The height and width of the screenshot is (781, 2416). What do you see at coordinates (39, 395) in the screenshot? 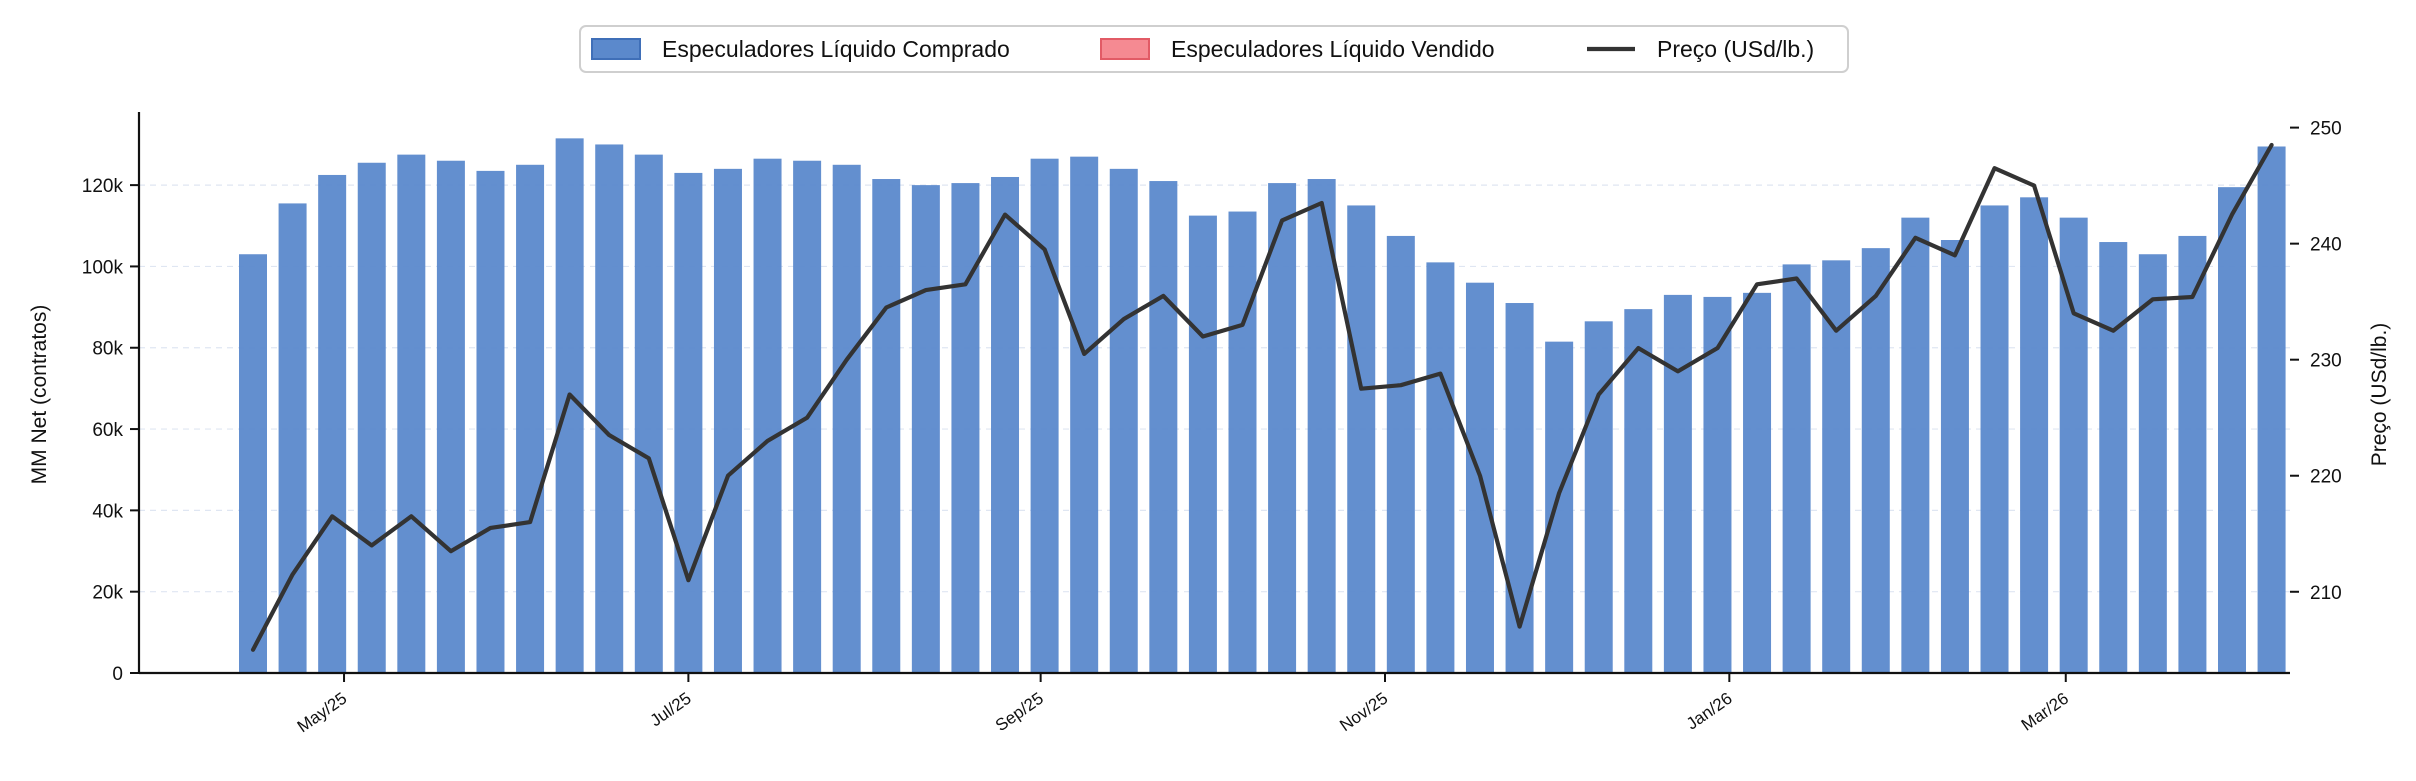
I see `y-left-axis-label: MM Net (contratos)` at bounding box center [39, 395].